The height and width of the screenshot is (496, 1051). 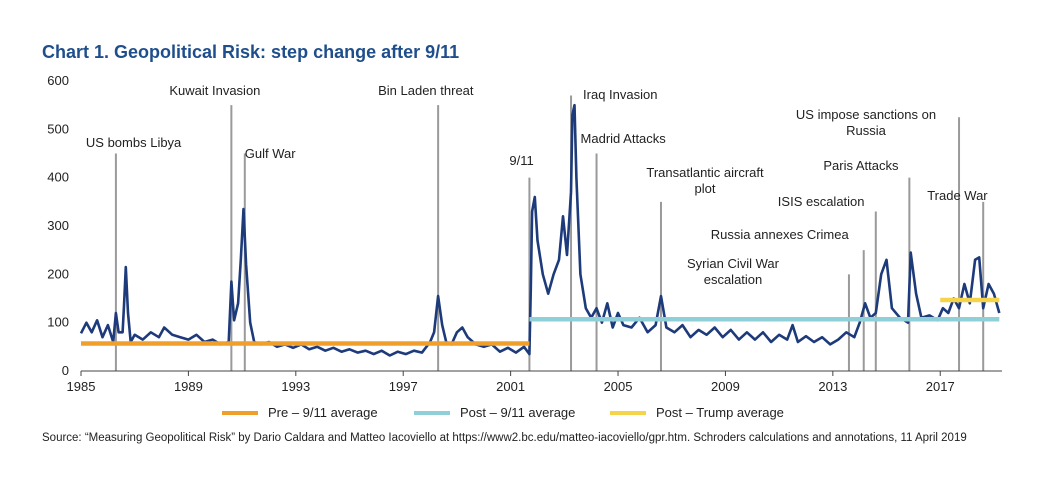 I want to click on x-tick-label: 1985, so click(x=81, y=386).